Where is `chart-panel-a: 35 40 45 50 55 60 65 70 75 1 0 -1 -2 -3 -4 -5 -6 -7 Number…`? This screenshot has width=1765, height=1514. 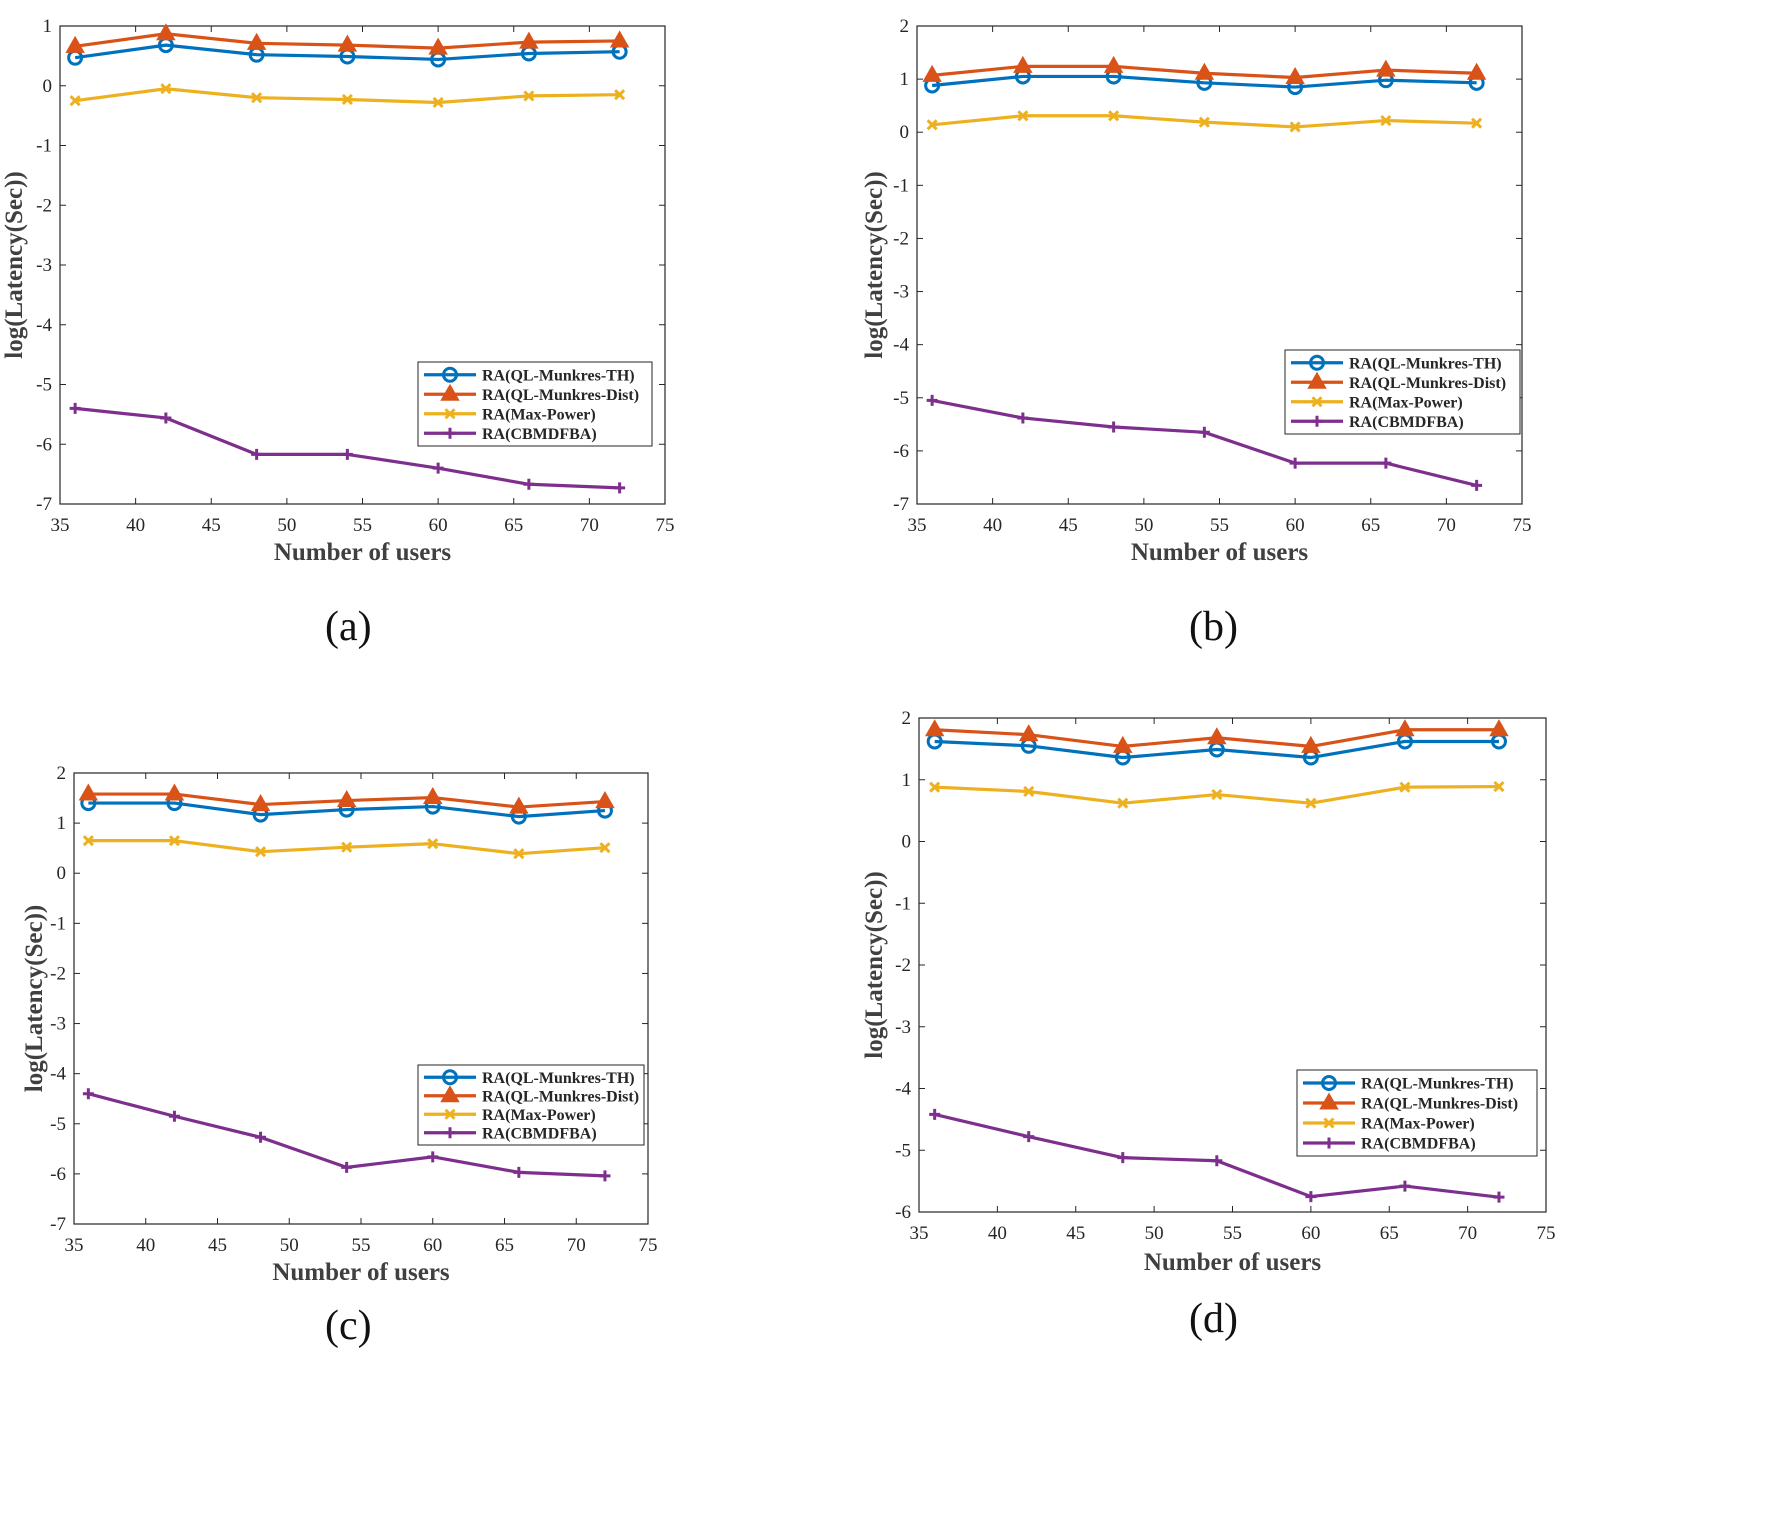 chart-panel-a: 35 40 45 50 55 60 65 70 75 1 0 -1 -2 -3 -4 -5 -6 -7 Number… is located at coordinates (338, 291).